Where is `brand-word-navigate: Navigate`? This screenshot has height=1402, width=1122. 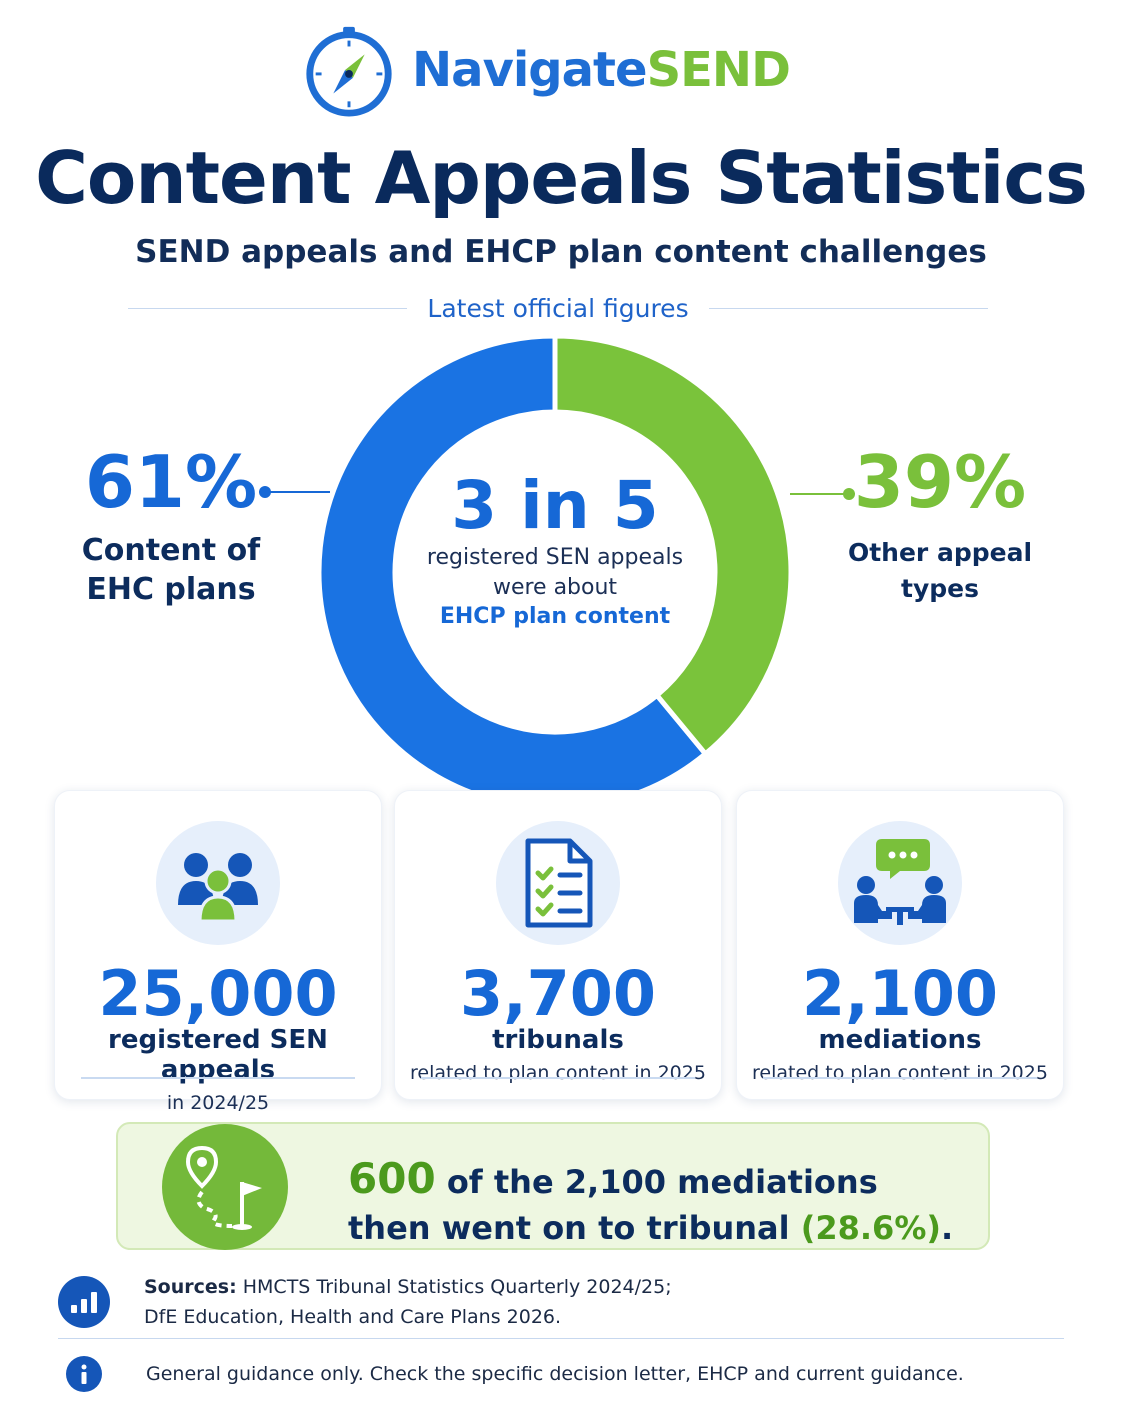
brand-word-navigate: Navigate is located at coordinates (530, 70).